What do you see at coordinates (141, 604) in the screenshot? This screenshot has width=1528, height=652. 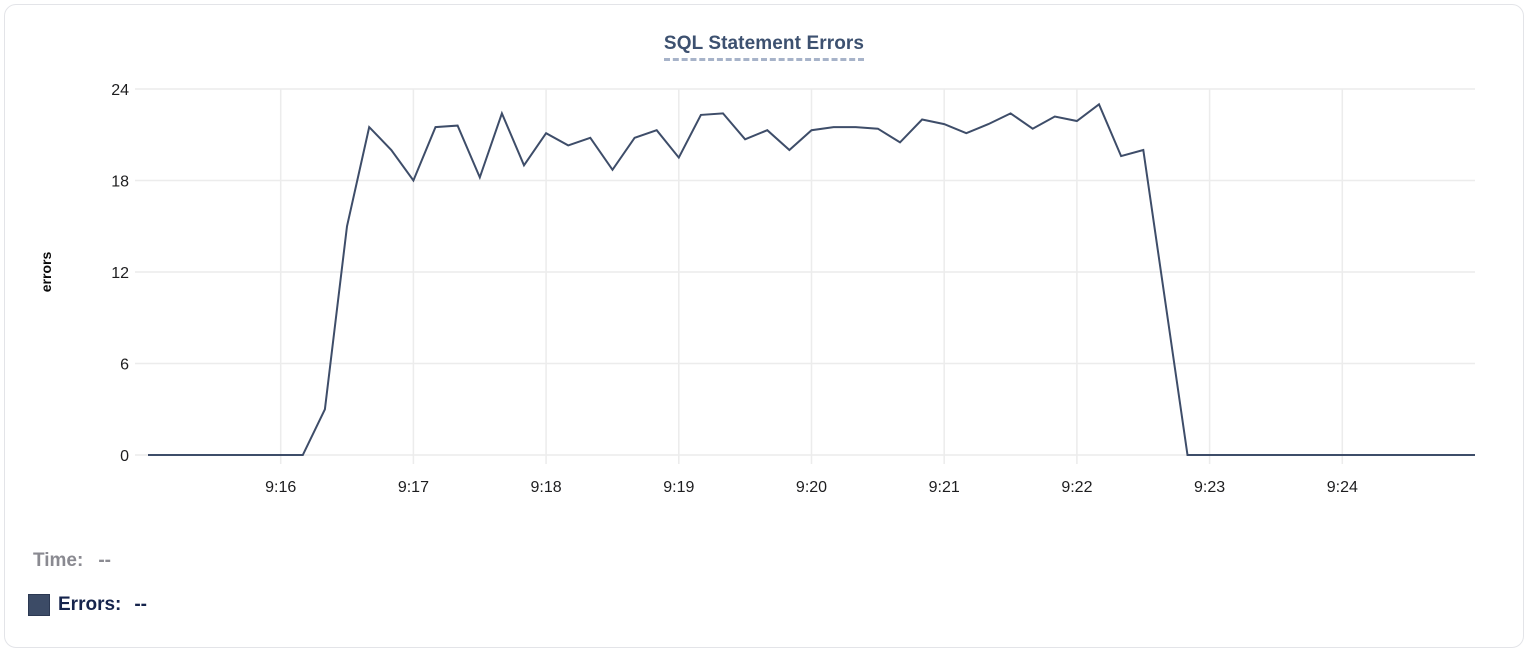 I see `tooltip-errors-value: --` at bounding box center [141, 604].